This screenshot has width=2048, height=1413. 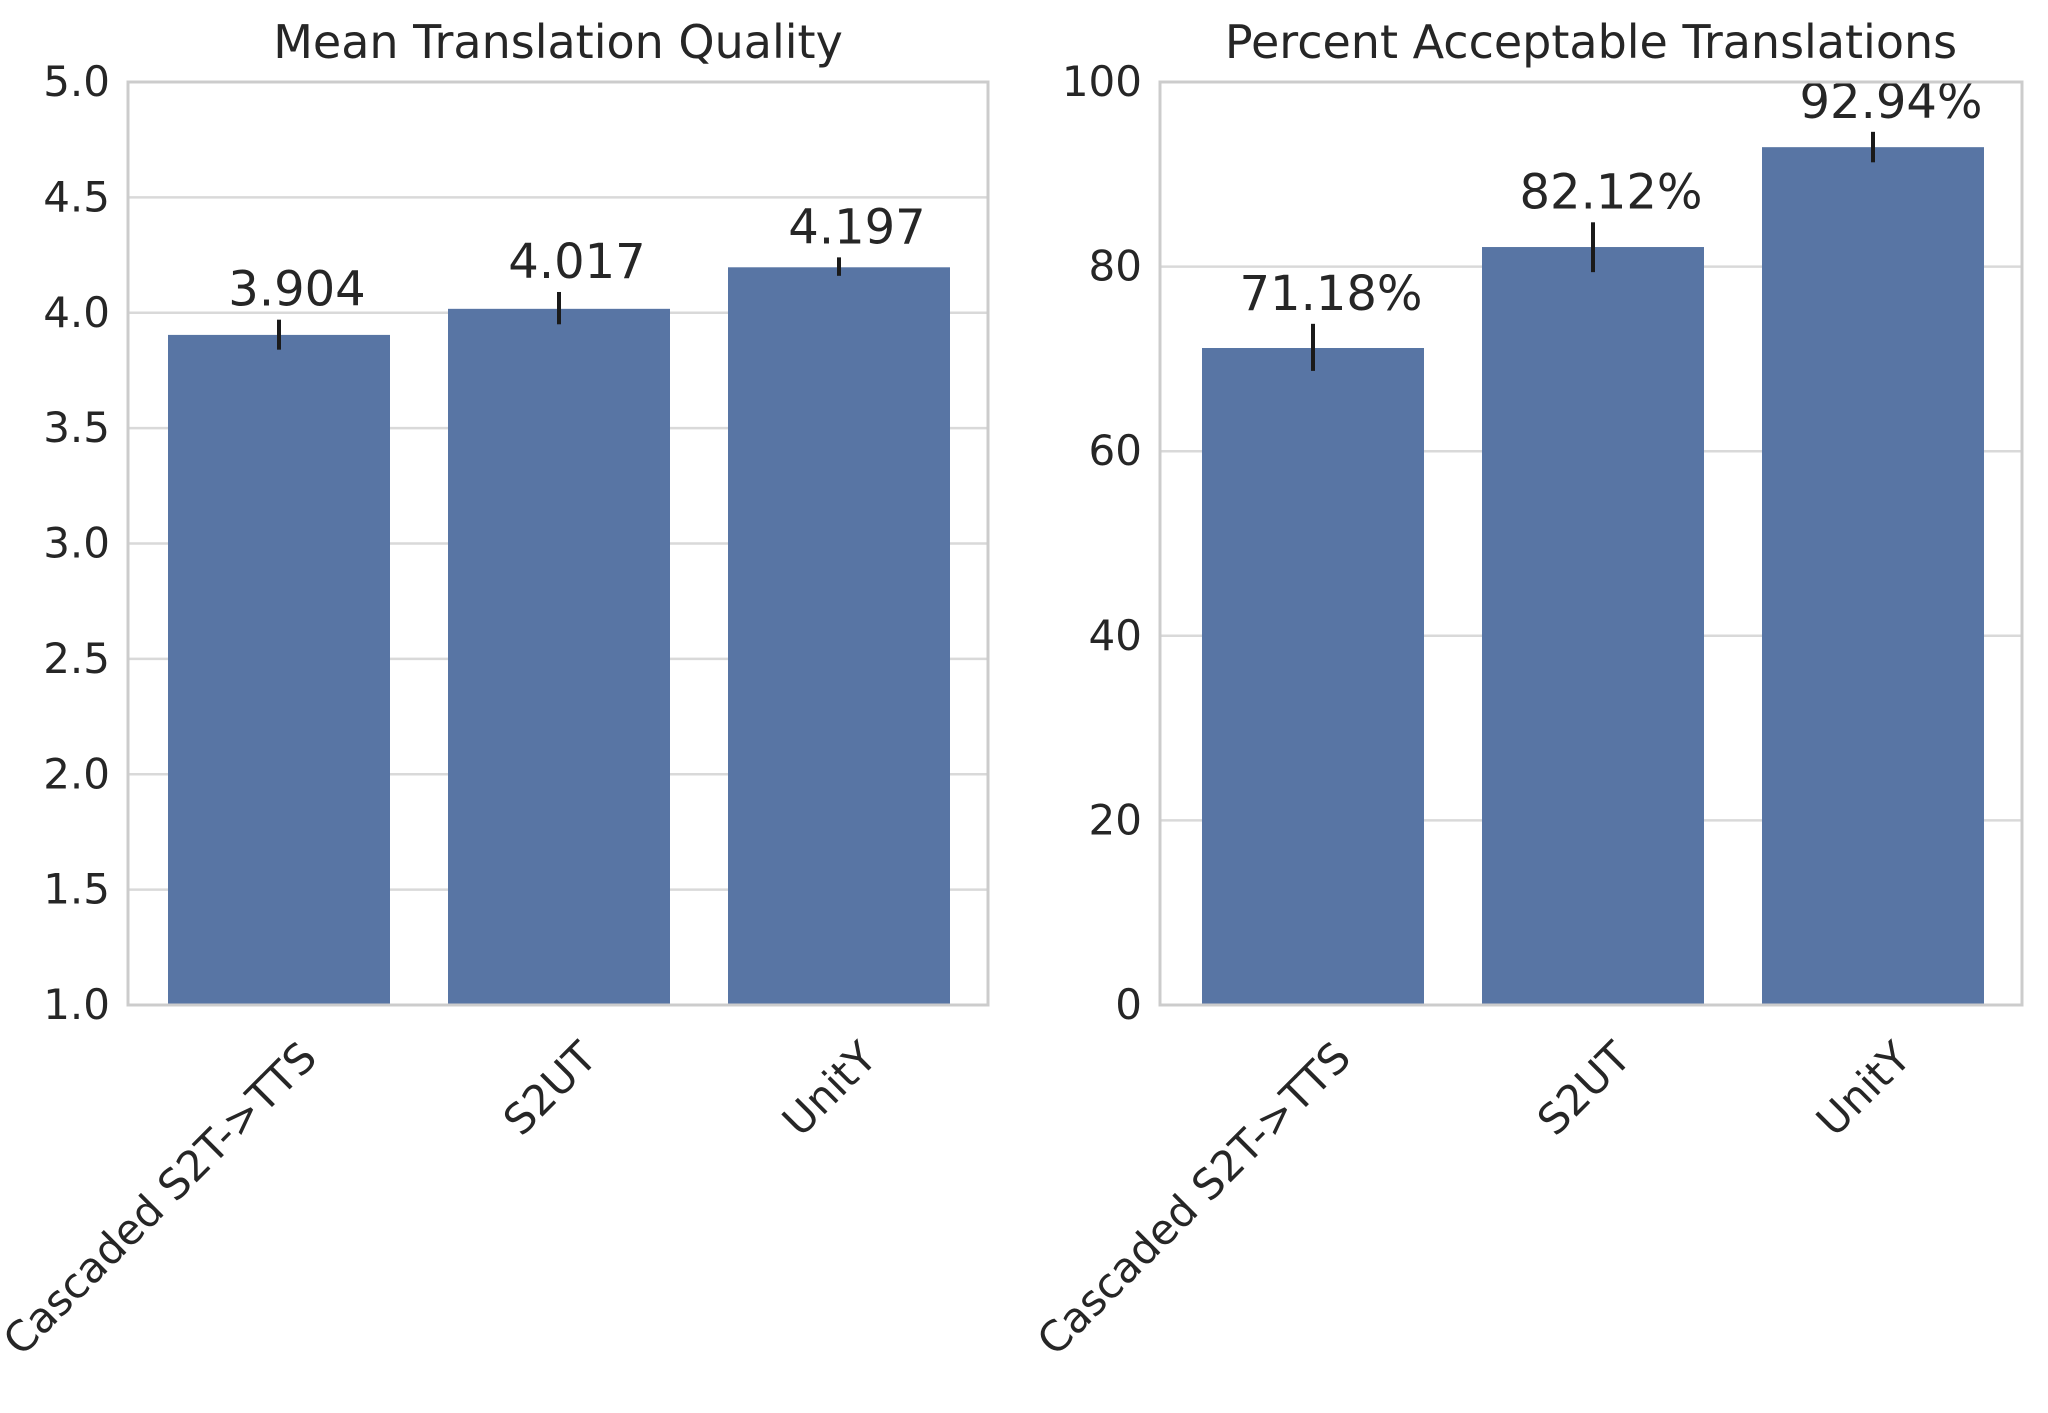 What do you see at coordinates (76, 1004) in the screenshot?
I see `y-tick-label: 1.0` at bounding box center [76, 1004].